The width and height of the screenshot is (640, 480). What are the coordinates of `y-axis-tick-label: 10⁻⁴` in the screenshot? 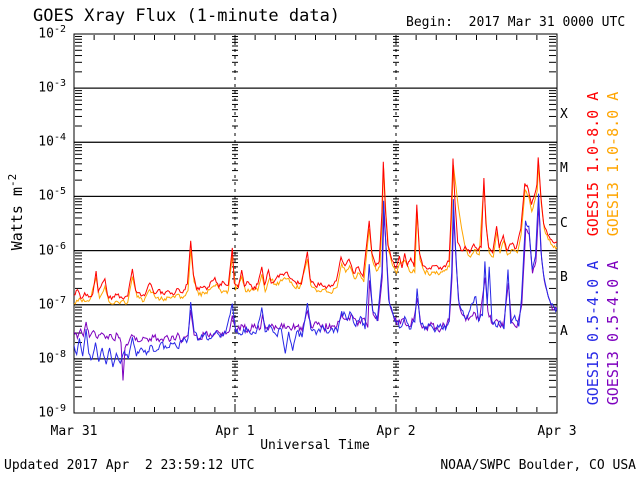 It's located at (52, 141).